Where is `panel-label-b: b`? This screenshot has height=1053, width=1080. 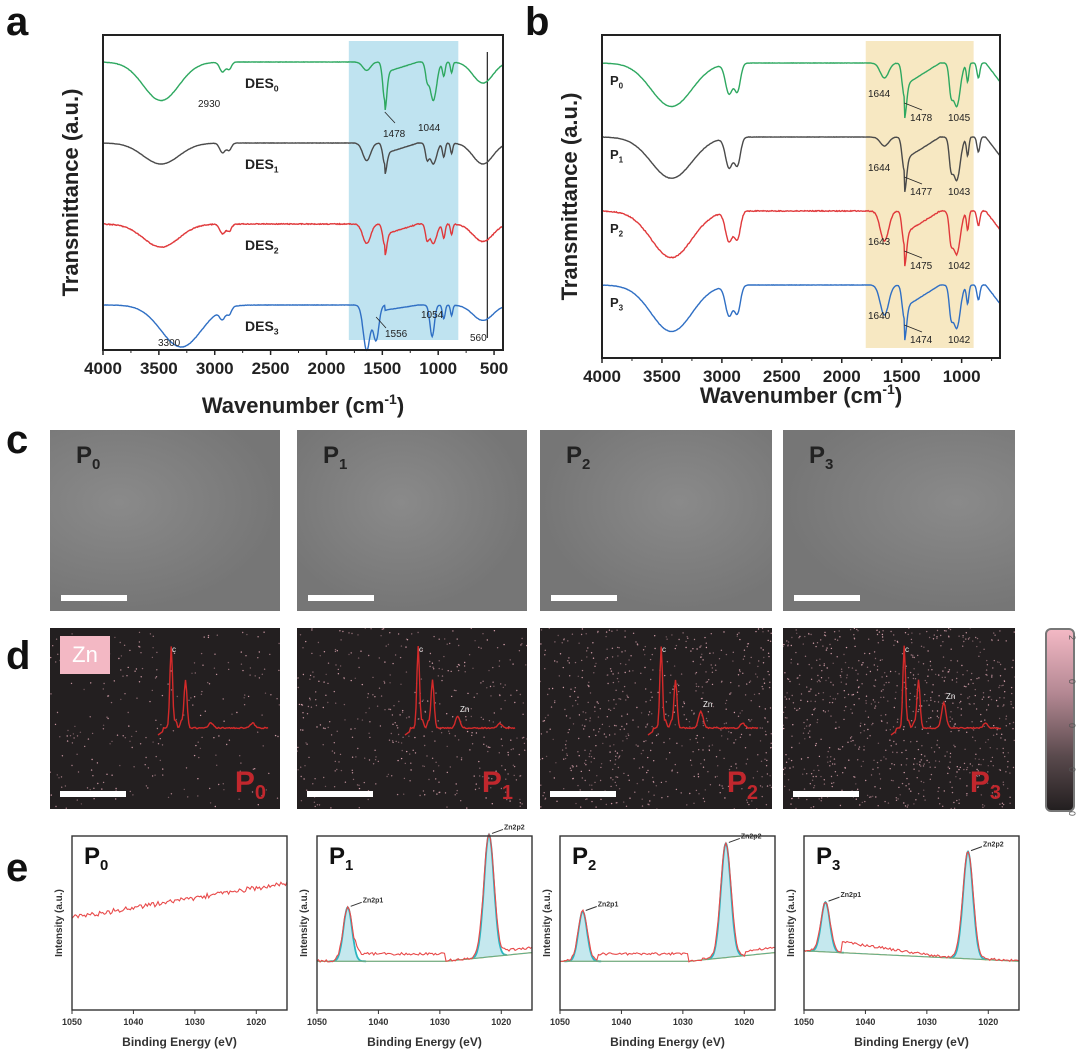 panel-label-b: b is located at coordinates (537, 22).